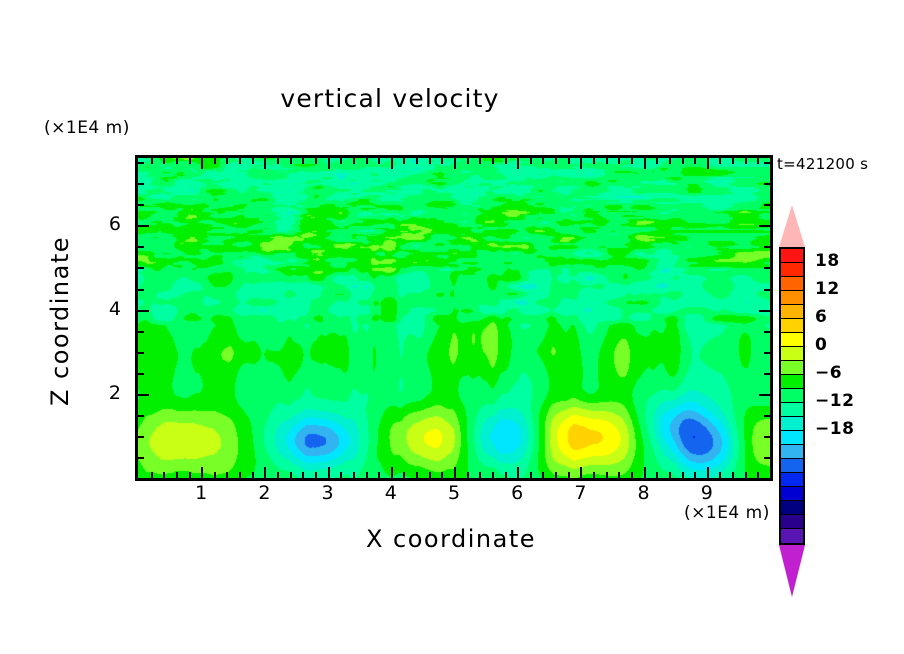 The width and height of the screenshot is (904, 654). I want to click on colorbar-extend-low-arrow, so click(792, 571).